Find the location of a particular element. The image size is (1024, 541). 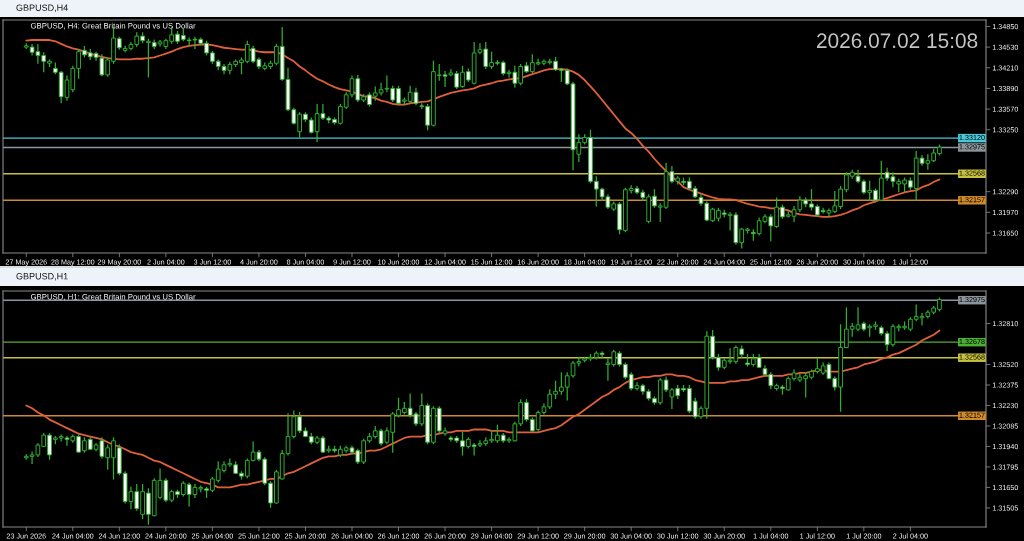

chart-title: GBPUSD,H1 is located at coordinates (42, 277).